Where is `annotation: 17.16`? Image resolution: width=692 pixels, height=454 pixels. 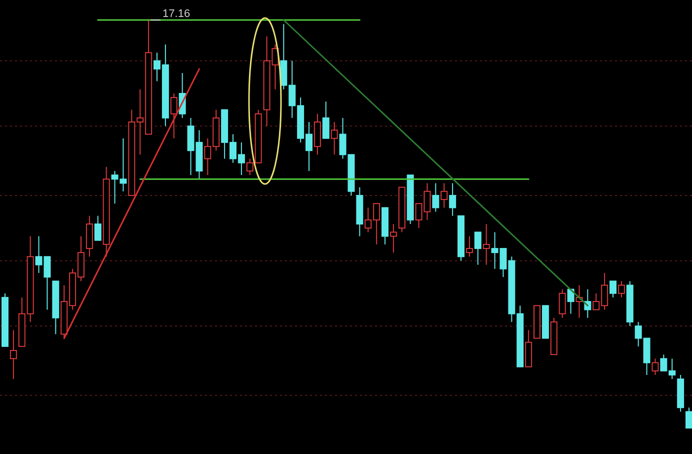 annotation: 17.16 is located at coordinates (176, 14).